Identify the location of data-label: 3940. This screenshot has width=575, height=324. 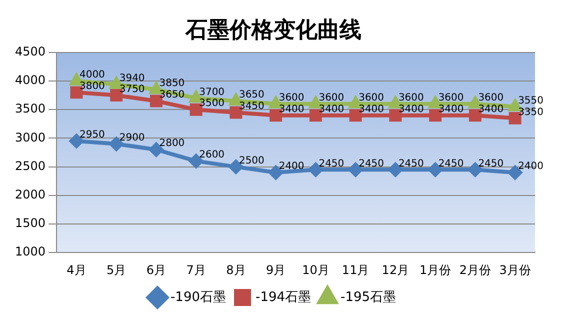
(132, 78).